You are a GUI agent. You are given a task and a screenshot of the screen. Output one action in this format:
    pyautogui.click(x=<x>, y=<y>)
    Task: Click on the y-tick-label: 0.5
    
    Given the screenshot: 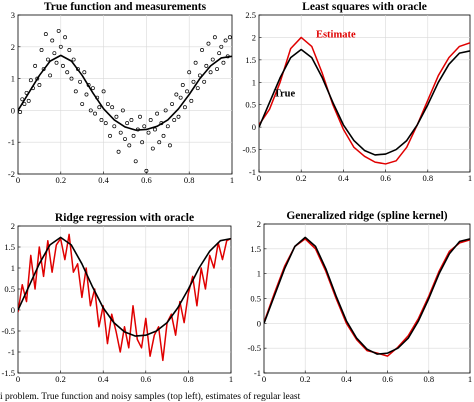 What is the action you would take?
    pyautogui.click(x=9, y=289)
    